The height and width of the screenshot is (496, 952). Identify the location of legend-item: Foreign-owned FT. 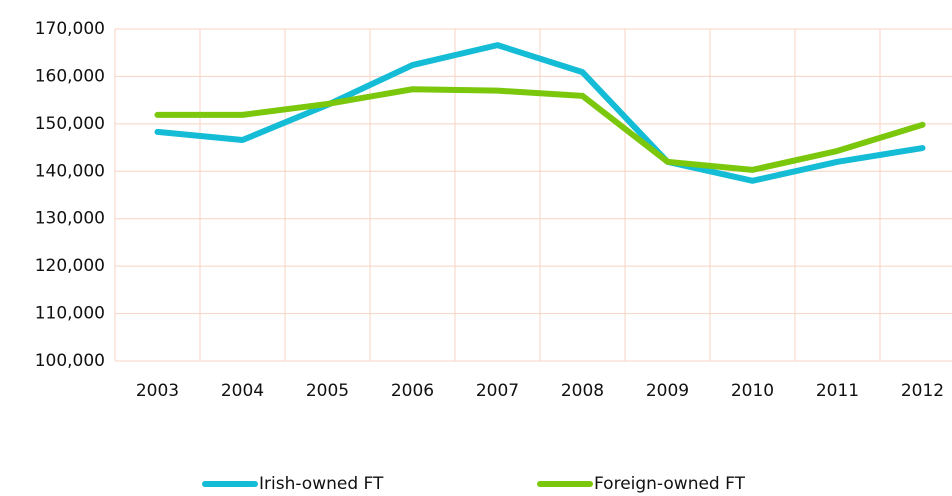
(641, 484).